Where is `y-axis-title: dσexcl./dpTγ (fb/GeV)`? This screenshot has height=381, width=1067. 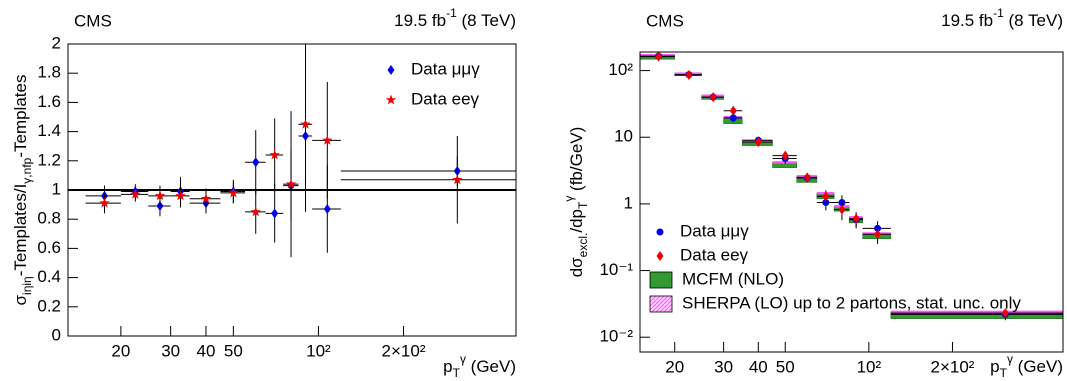
y-axis-title: dσexcl./dpTγ (fb/GeV) is located at coordinates (576, 202).